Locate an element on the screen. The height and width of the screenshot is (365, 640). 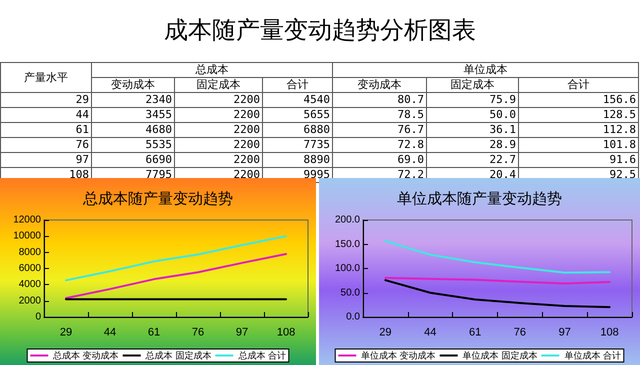
text: 7735 is located at coordinates (317, 144).